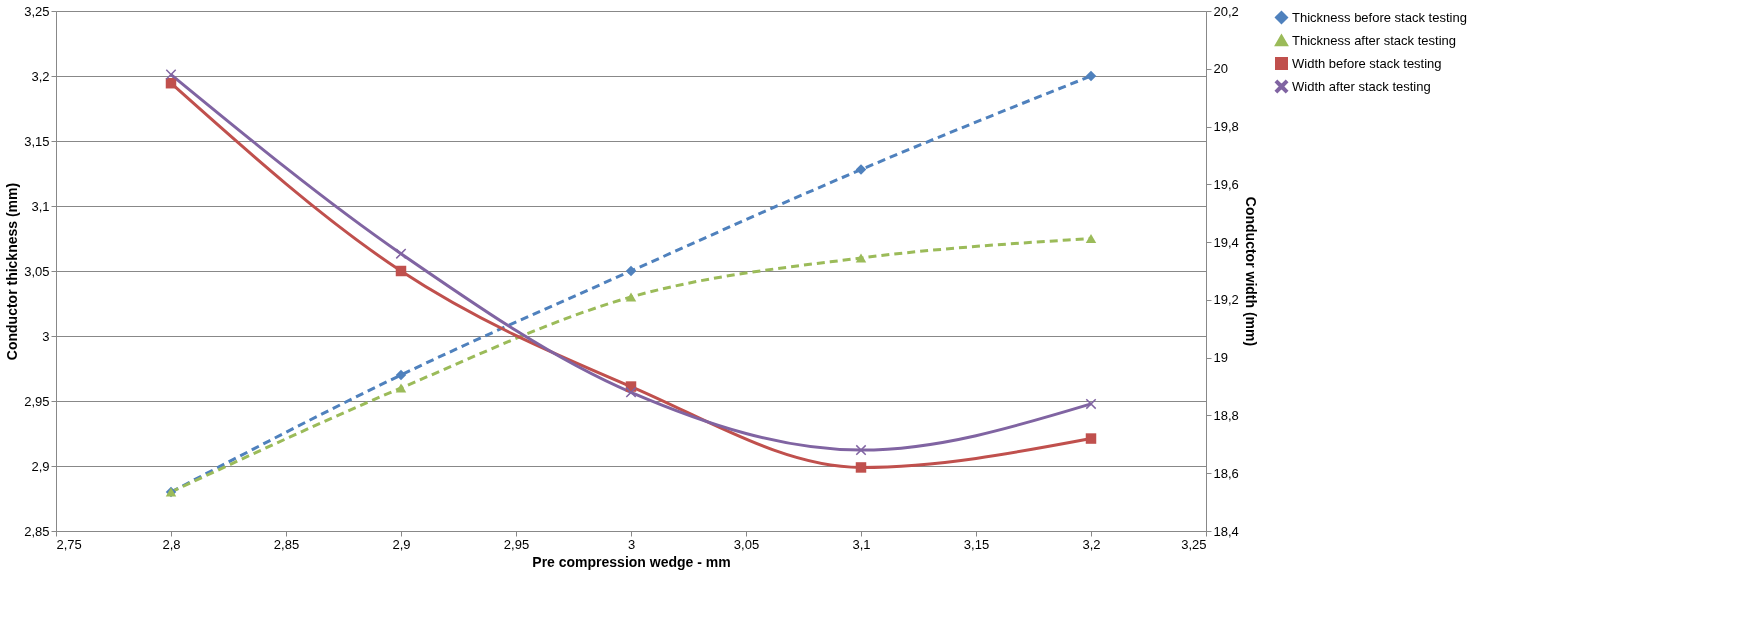 This screenshot has width=1759, height=633. I want to click on x-tick-label: 2,9, so click(401, 544).